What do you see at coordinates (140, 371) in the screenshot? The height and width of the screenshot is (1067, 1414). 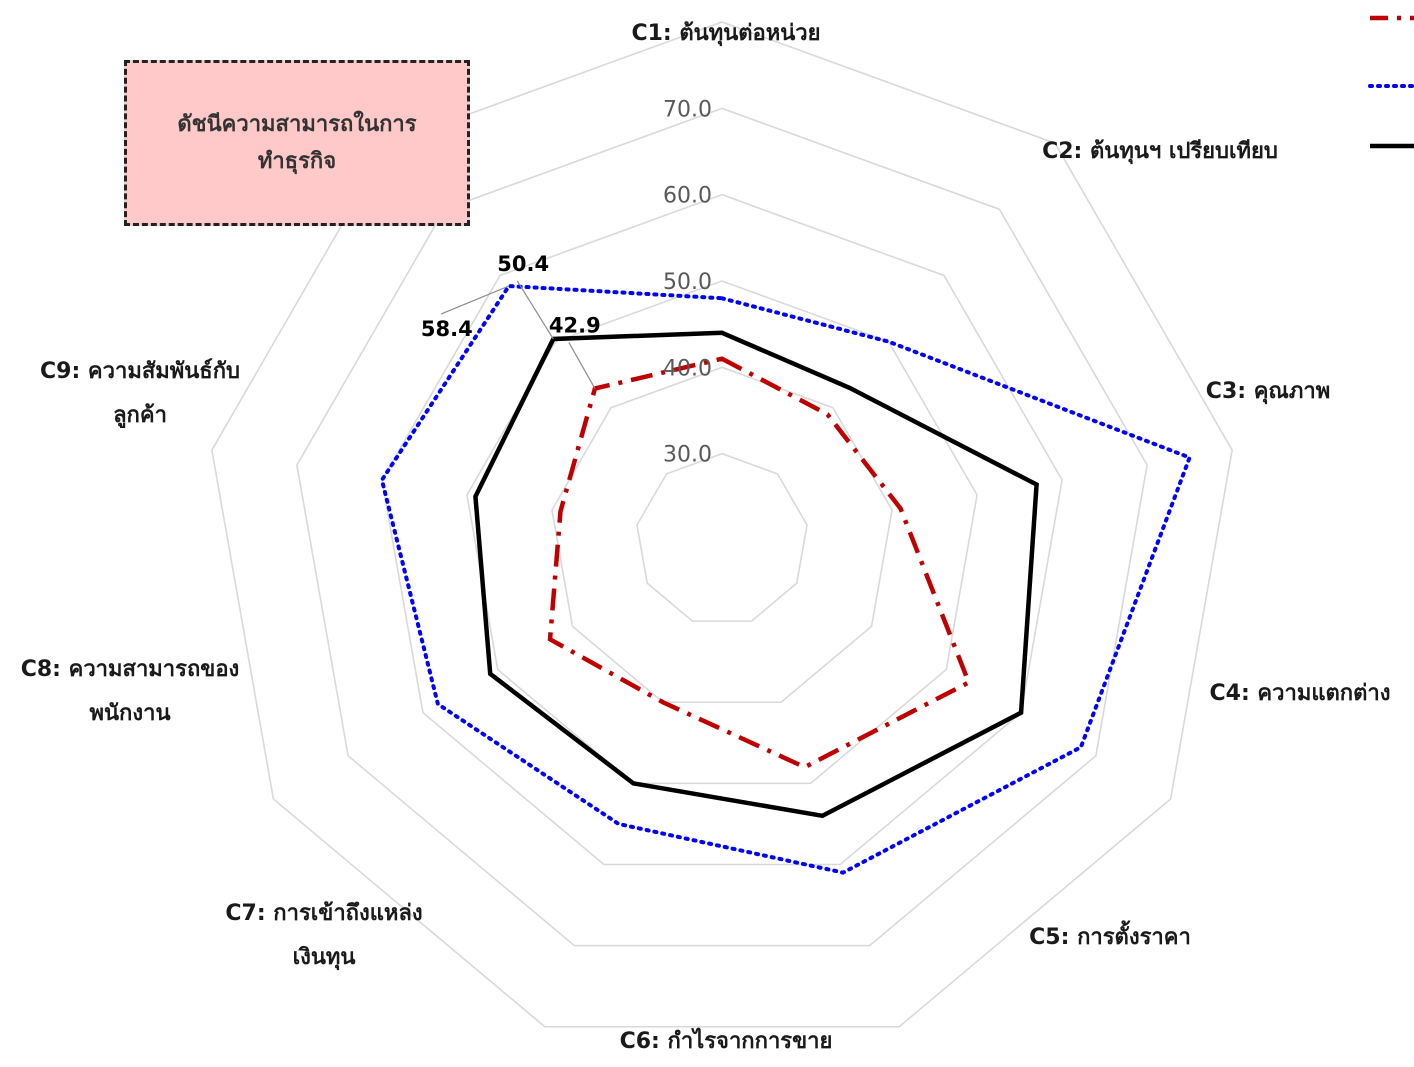 I see `category-label: C9: ความสัมพันธ์กับ` at bounding box center [140, 371].